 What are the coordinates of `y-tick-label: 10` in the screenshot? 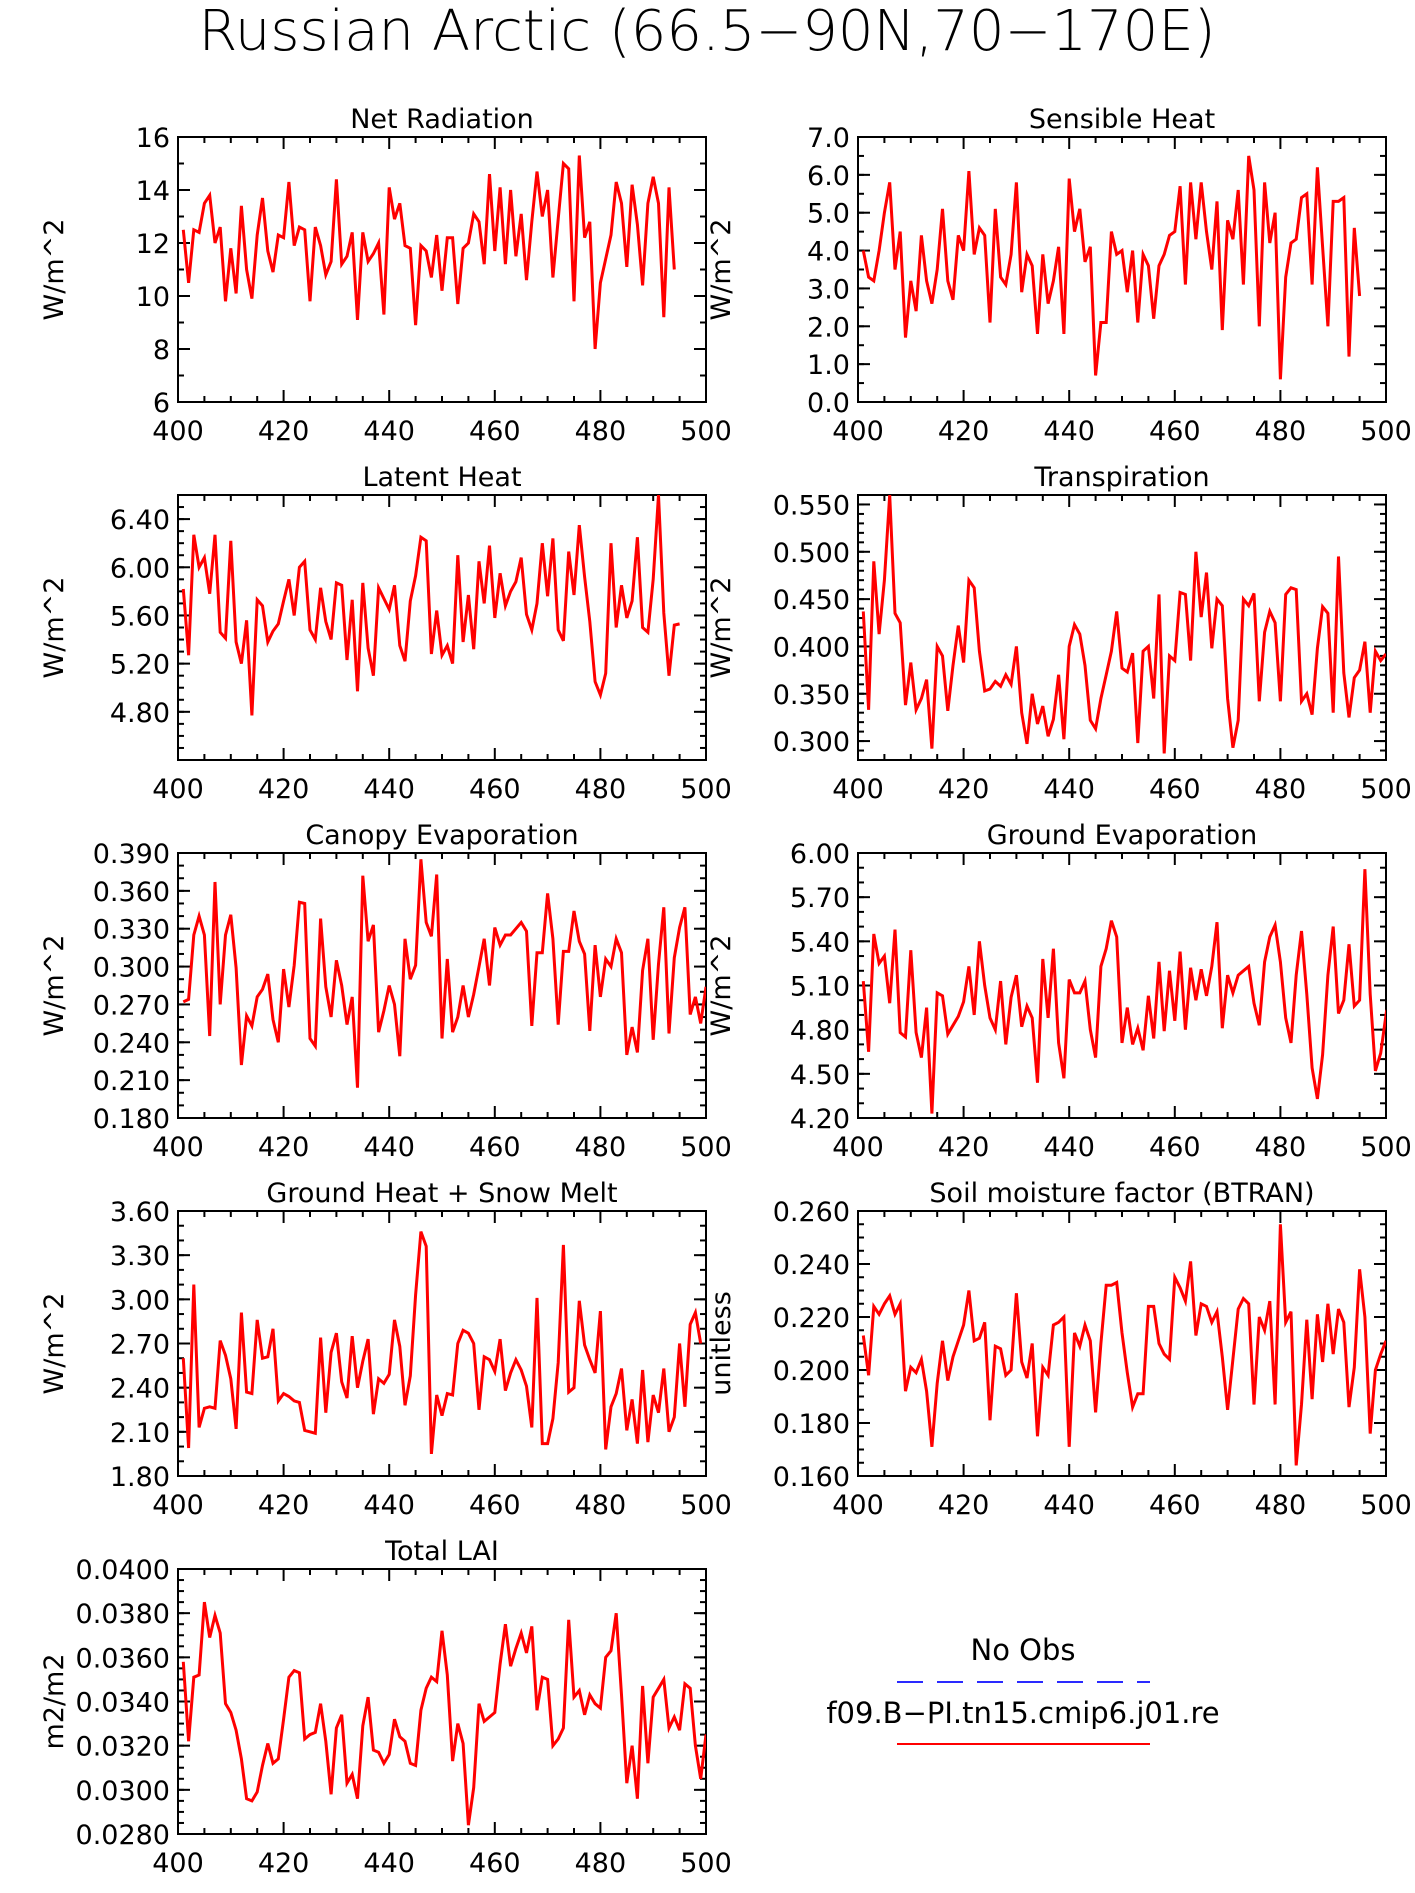 It's located at (153, 297).